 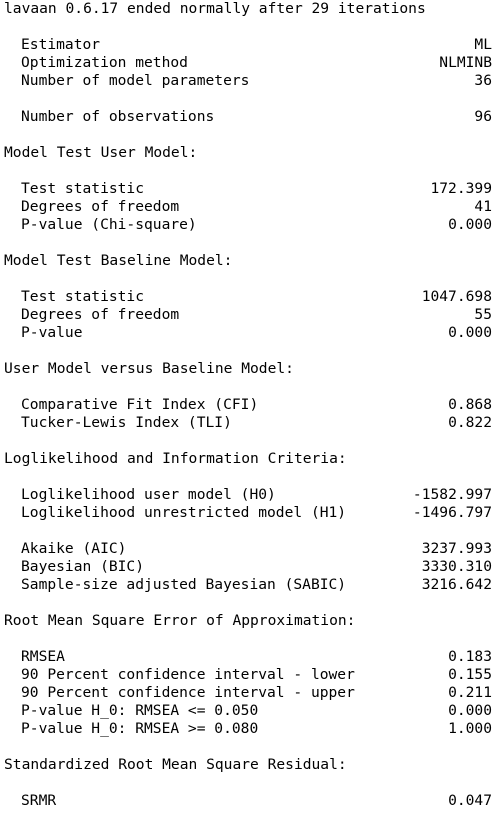 I want to click on stat-row: P-value H_0: RMSEA >= 0.080 1.000, so click(x=248, y=729).